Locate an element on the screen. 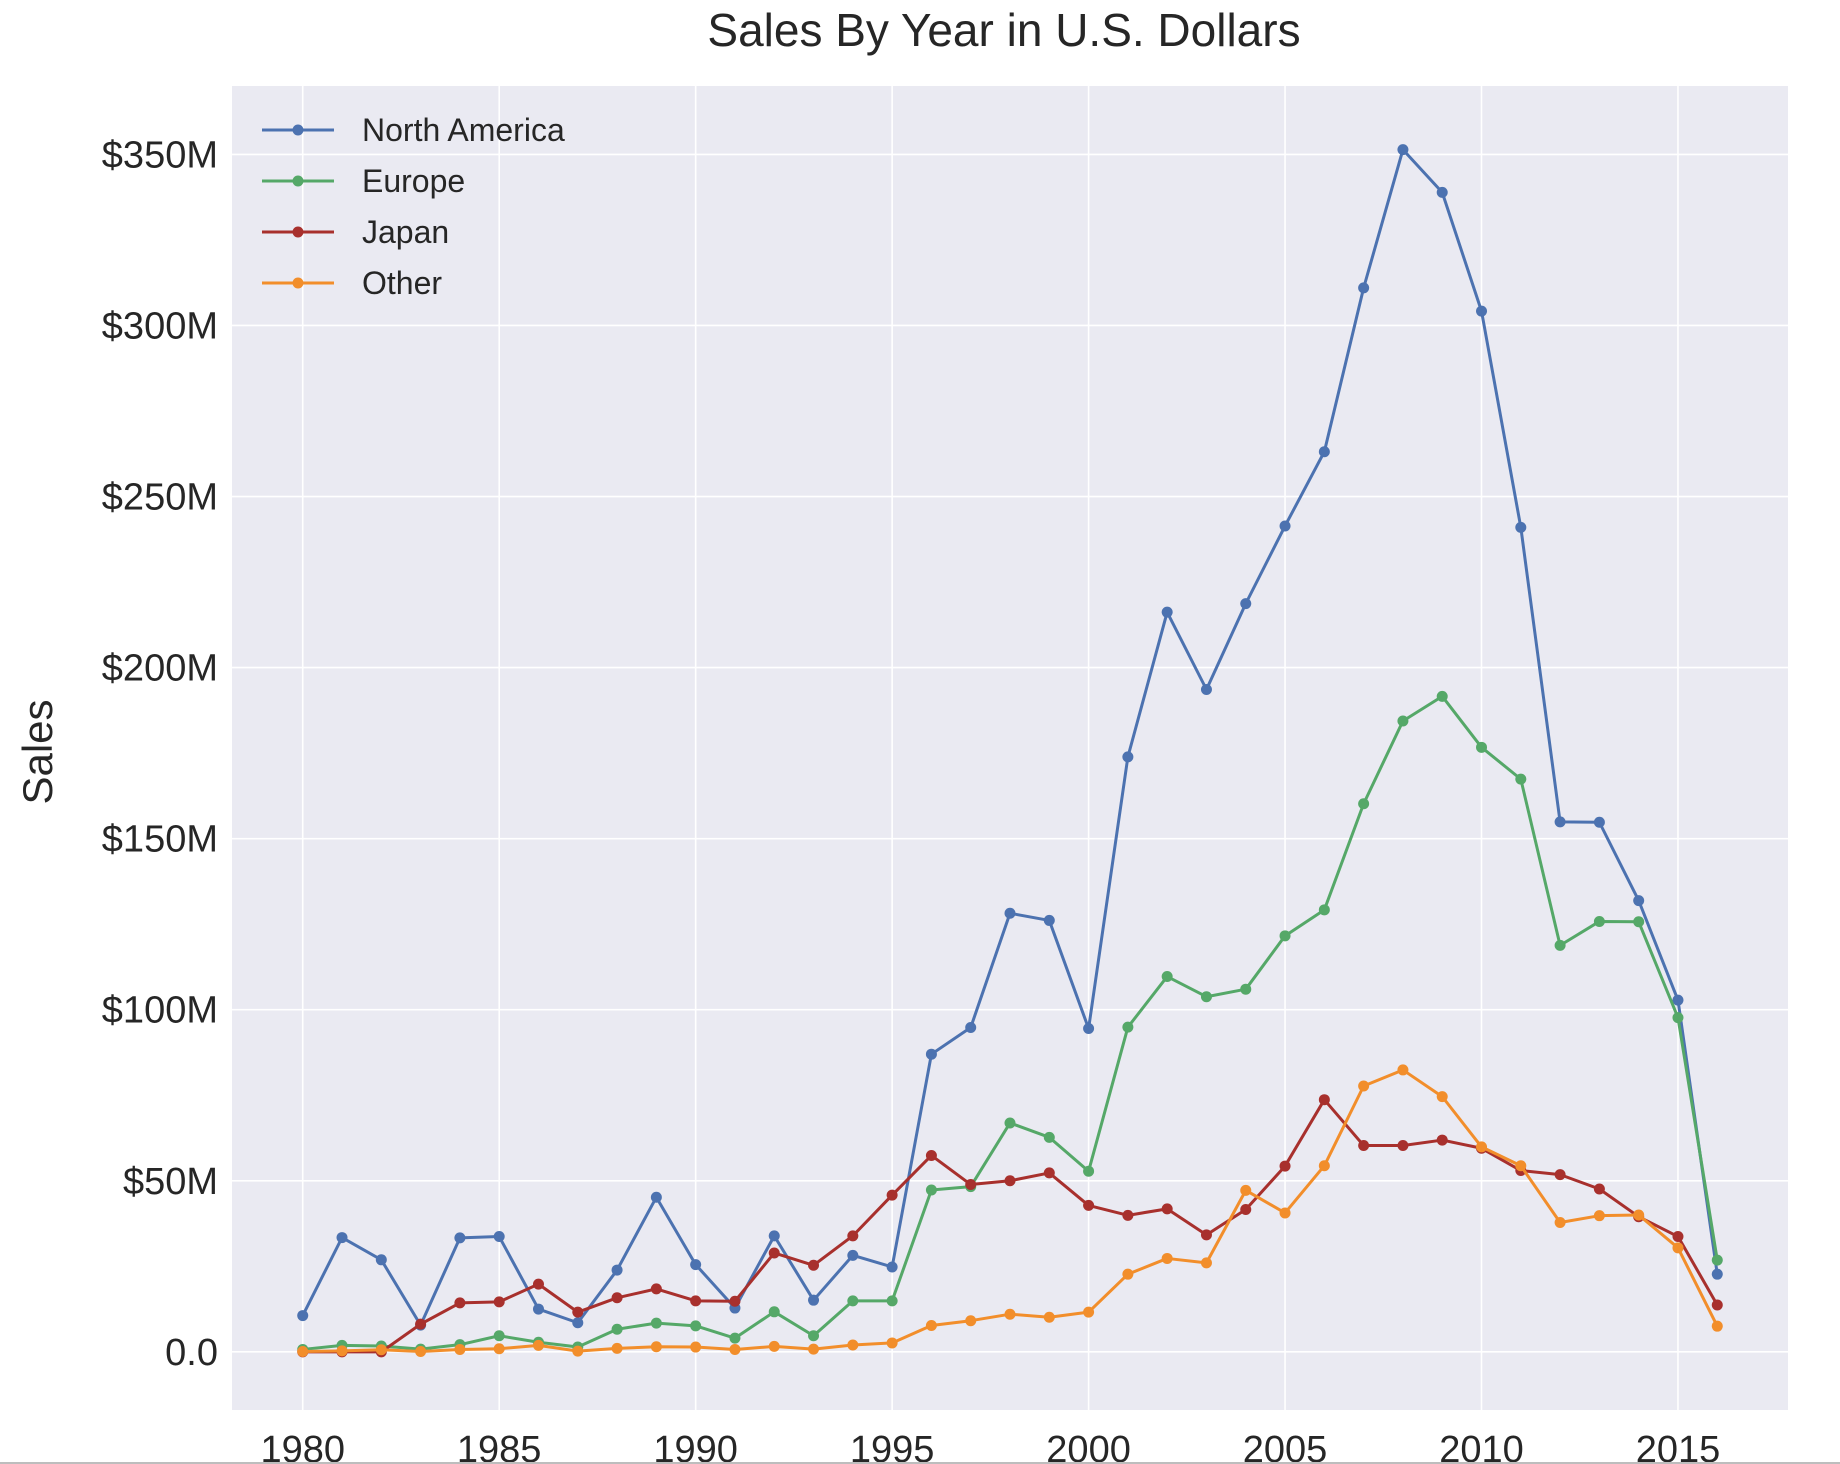 This screenshot has width=1840, height=1464. legend-marker-north-america is located at coordinates (298, 130).